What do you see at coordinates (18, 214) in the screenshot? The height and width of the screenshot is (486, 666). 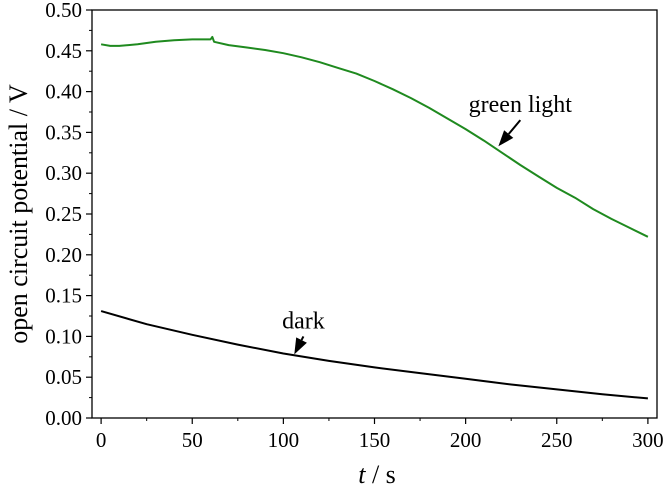 I see `y-axis-title: open circuit potential / V` at bounding box center [18, 214].